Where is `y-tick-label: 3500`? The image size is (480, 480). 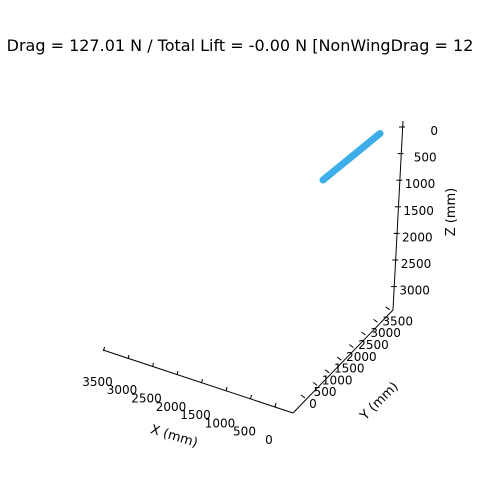
y-tick-label: 3500 is located at coordinates (397, 321).